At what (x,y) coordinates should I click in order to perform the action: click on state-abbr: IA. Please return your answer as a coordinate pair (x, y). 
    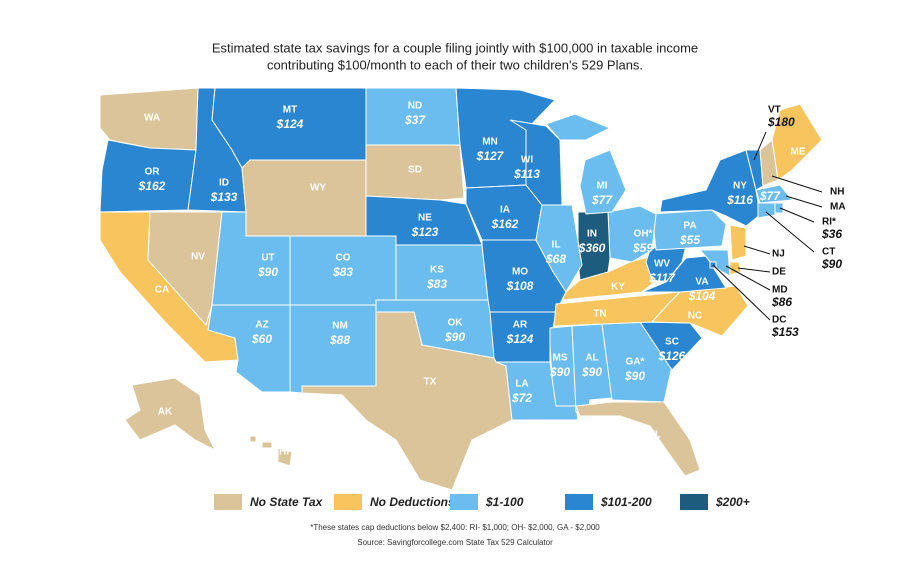
    Looking at the image, I should click on (505, 210).